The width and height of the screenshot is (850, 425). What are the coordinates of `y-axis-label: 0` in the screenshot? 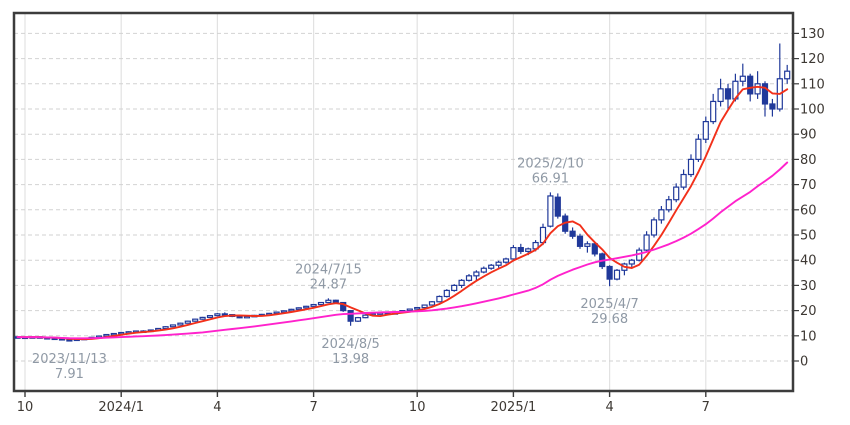 It's located at (804, 362).